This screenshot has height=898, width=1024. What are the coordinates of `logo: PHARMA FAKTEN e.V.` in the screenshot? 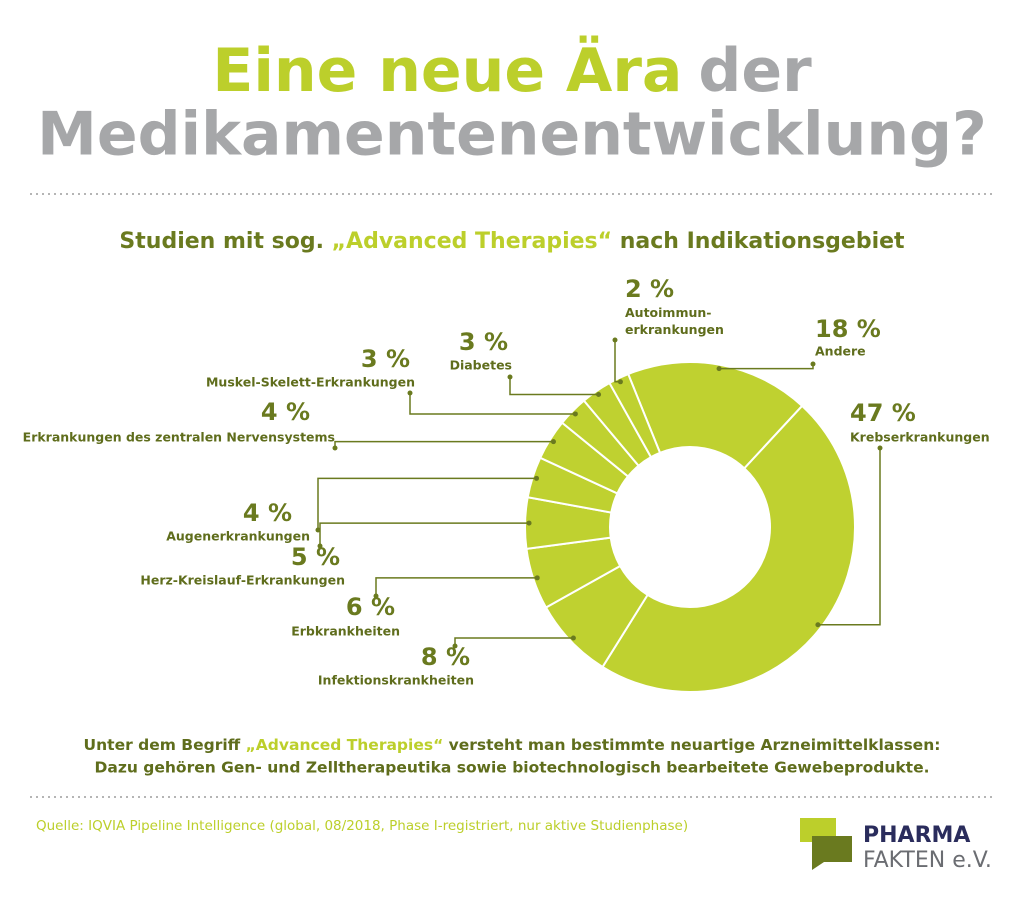 It's located at (896, 845).